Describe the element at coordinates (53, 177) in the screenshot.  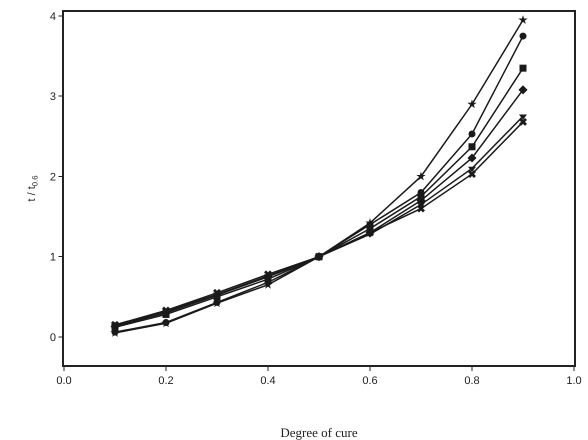
I see `y-tick-label: 2` at that location.